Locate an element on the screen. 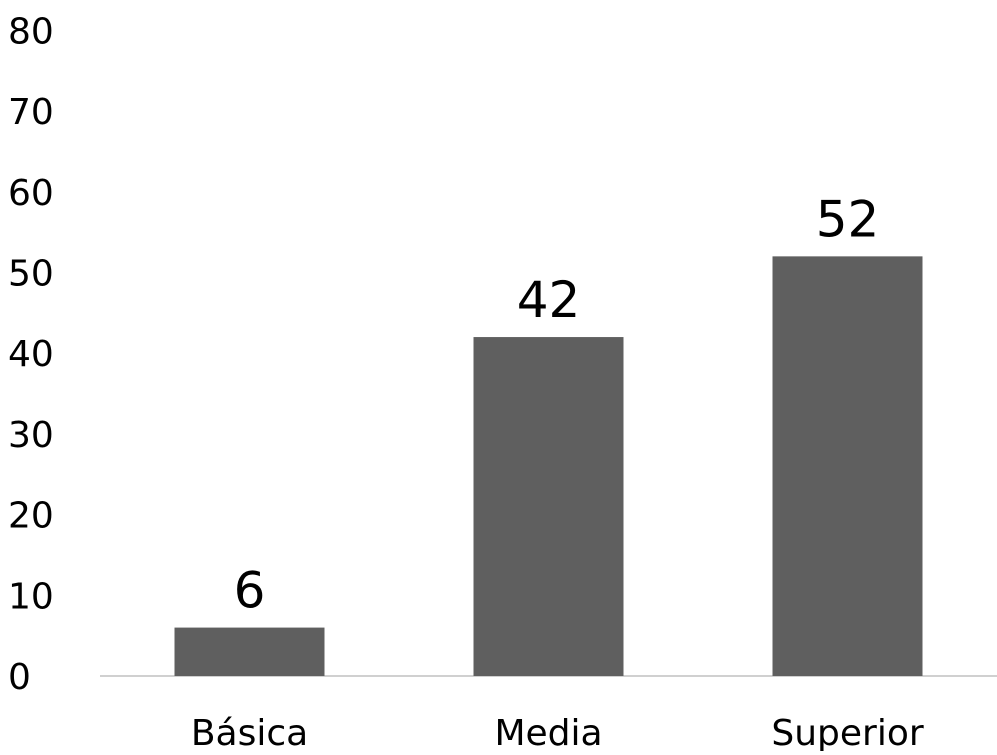 The height and width of the screenshot is (755, 997). data-label: 52 is located at coordinates (848, 219).